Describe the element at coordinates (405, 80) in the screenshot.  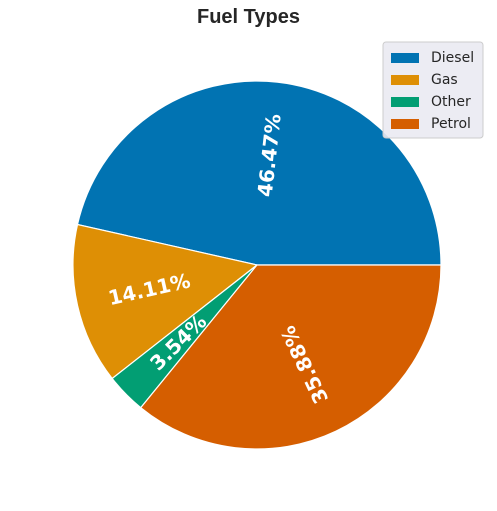
I see `legend-swatch-gas` at that location.